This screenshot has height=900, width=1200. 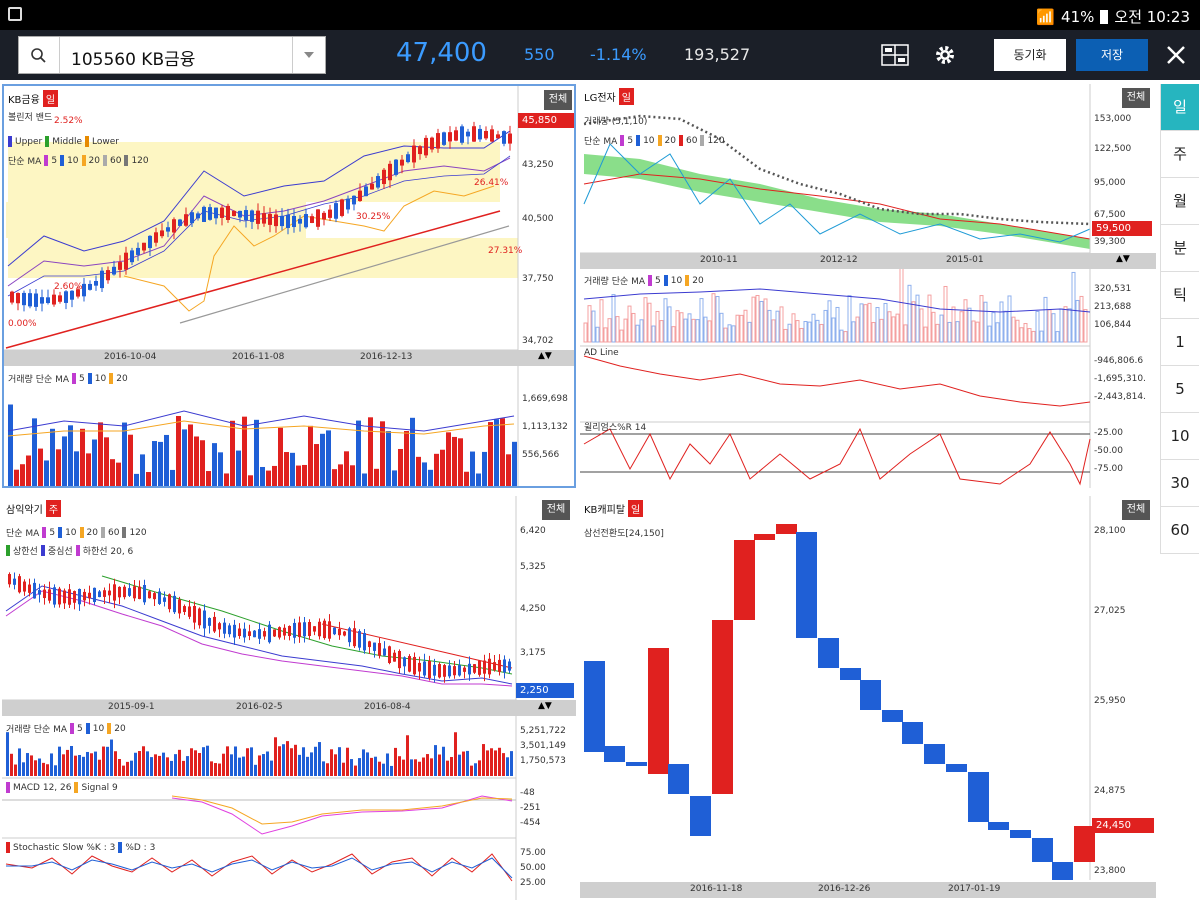 What do you see at coordinates (130, 357) in the screenshot?
I see `date-label: 2016-10-04` at bounding box center [130, 357].